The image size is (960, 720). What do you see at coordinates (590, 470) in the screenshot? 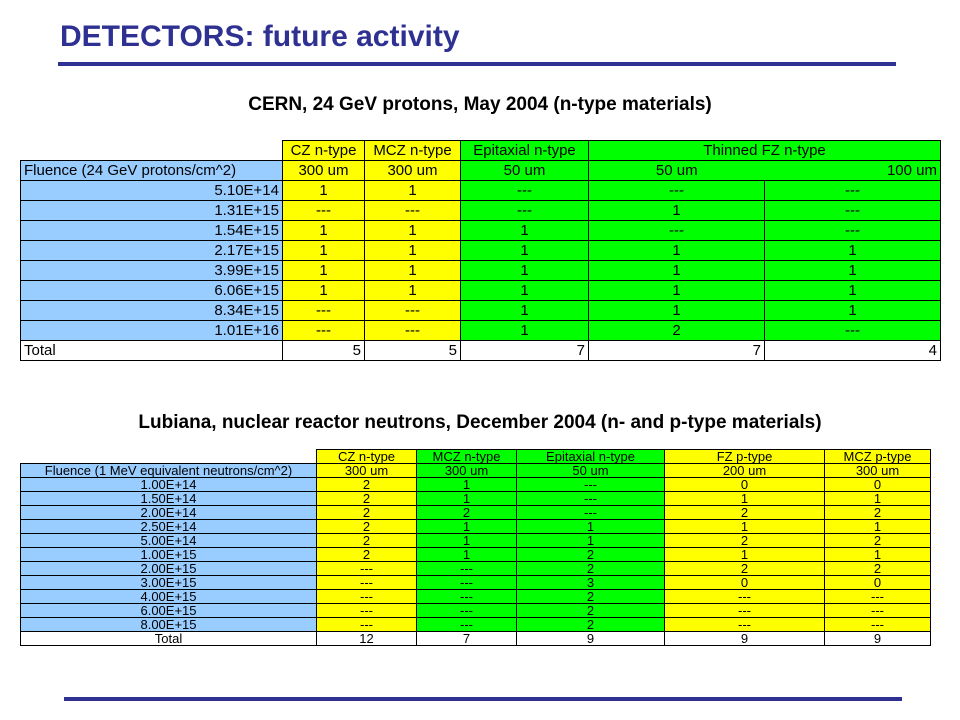
I see `t2-col-sub: 50 um` at bounding box center [590, 470].